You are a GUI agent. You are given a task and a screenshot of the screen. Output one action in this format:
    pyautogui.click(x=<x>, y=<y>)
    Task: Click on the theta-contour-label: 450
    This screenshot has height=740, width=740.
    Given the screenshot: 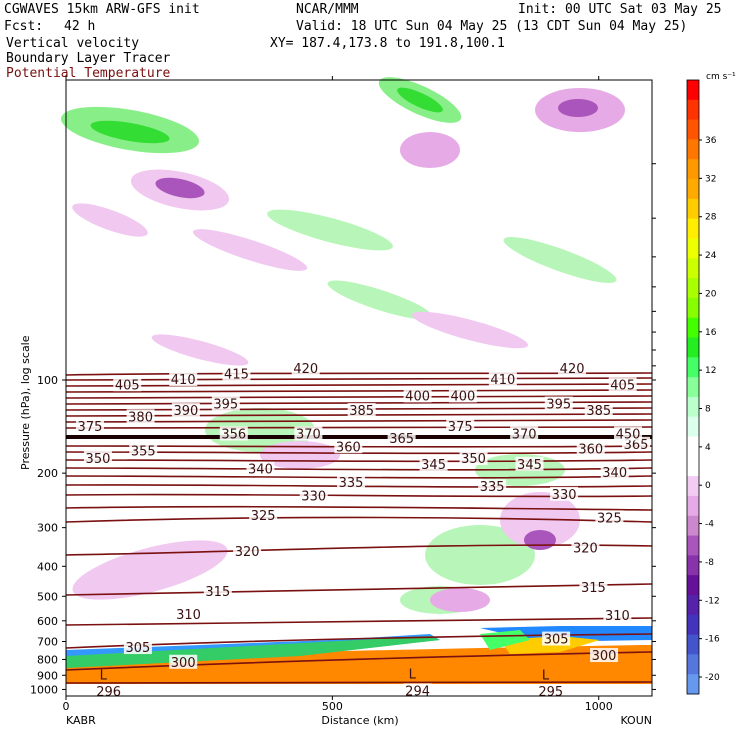 What is the action you would take?
    pyautogui.click(x=628, y=434)
    